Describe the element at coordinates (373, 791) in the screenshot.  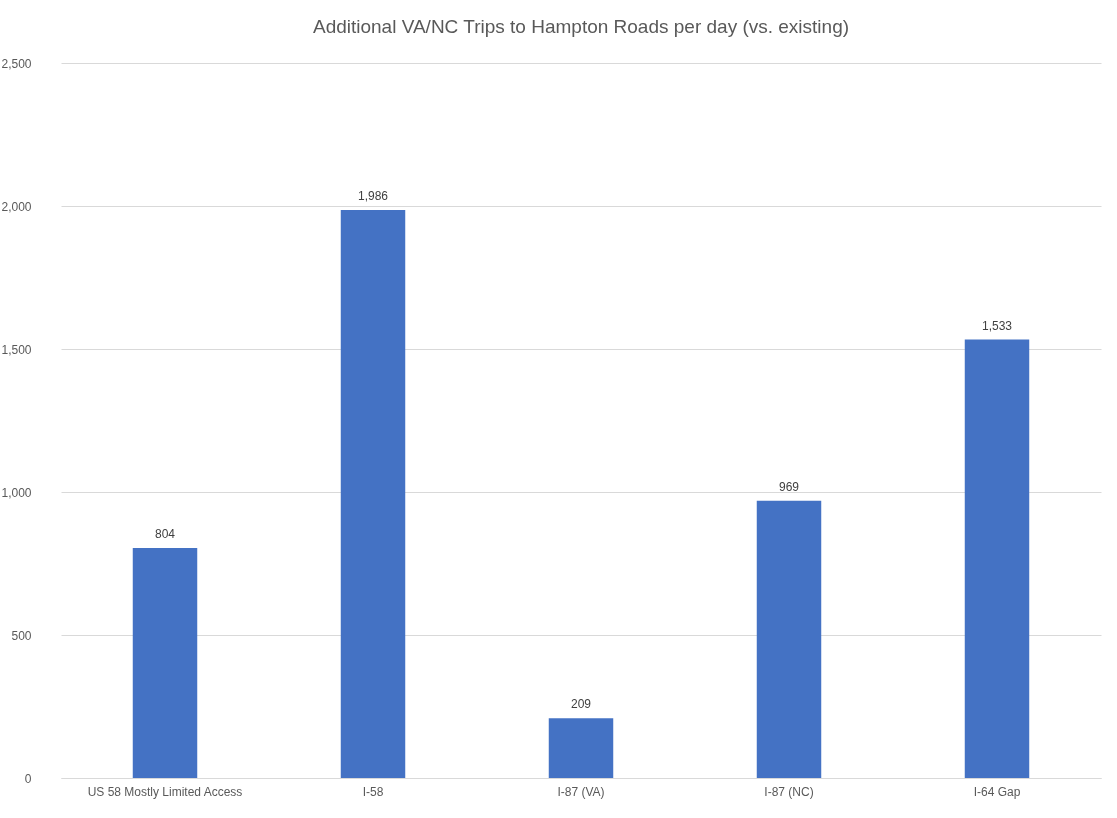
I see `x-tick-label: I-58` at that location.